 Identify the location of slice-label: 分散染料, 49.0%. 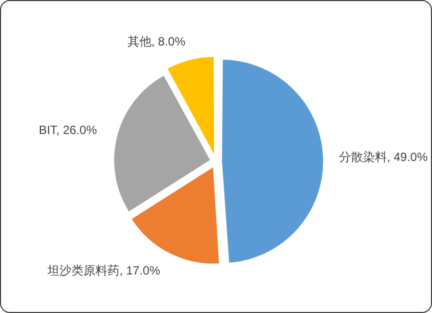
(383, 157).